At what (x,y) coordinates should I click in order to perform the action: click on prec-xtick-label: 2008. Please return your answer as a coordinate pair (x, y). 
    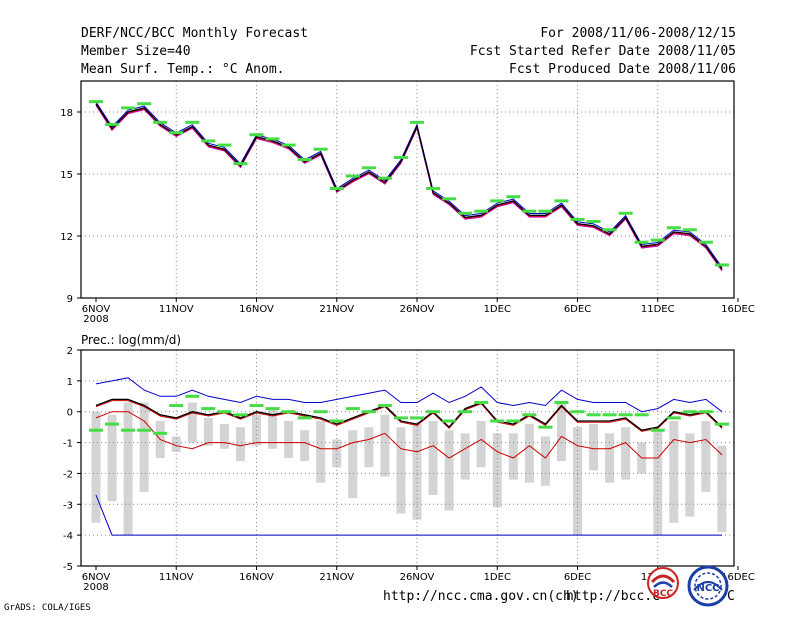
    Looking at the image, I should click on (95, 587).